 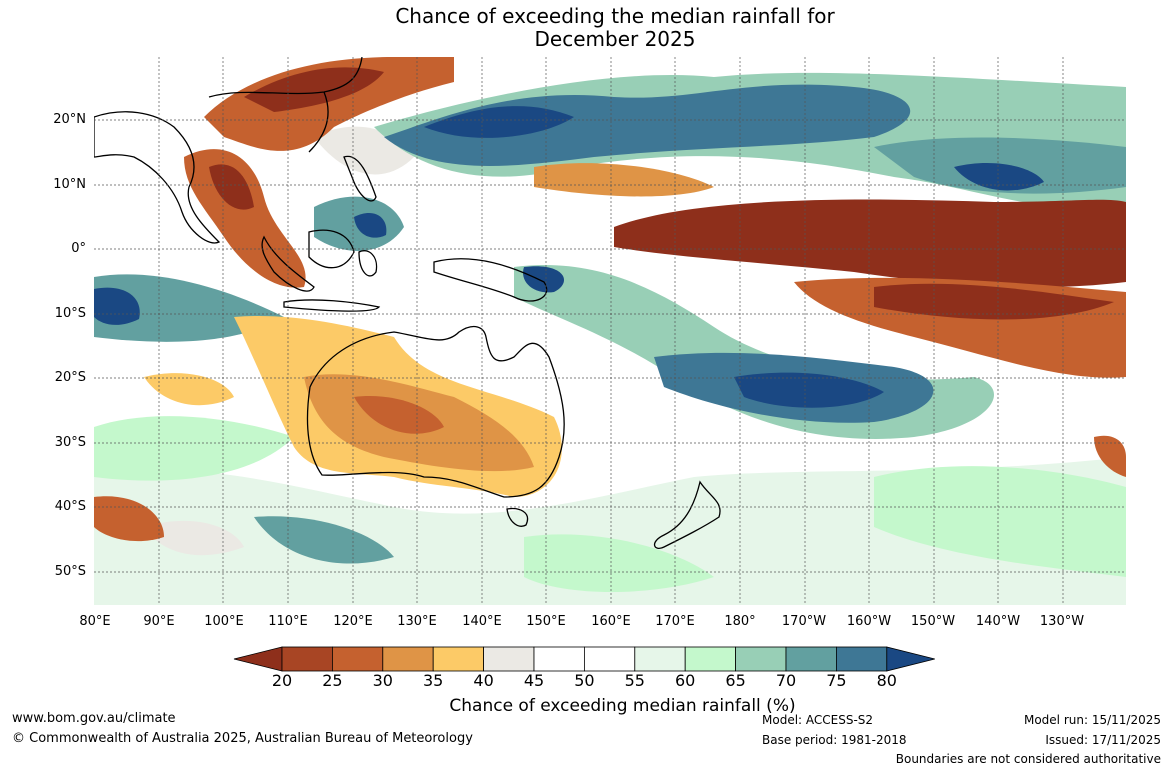 I want to click on lat-label-40s: 40°S, so click(x=70, y=506).